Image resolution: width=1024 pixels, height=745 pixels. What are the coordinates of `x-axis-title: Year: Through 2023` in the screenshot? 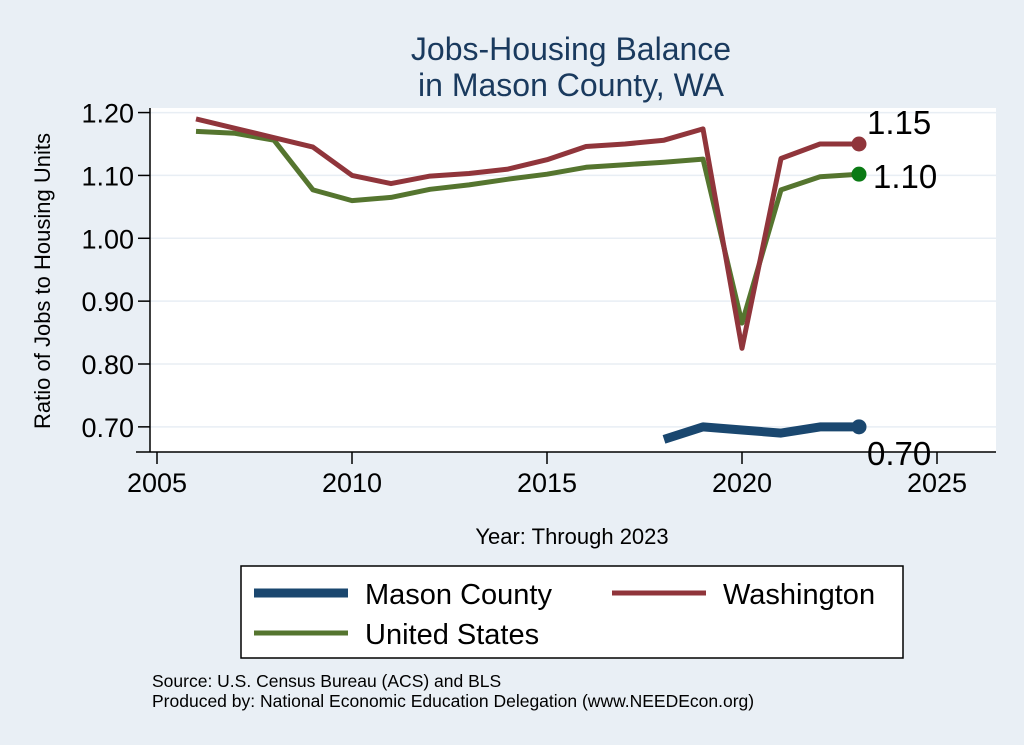 It's located at (571, 536).